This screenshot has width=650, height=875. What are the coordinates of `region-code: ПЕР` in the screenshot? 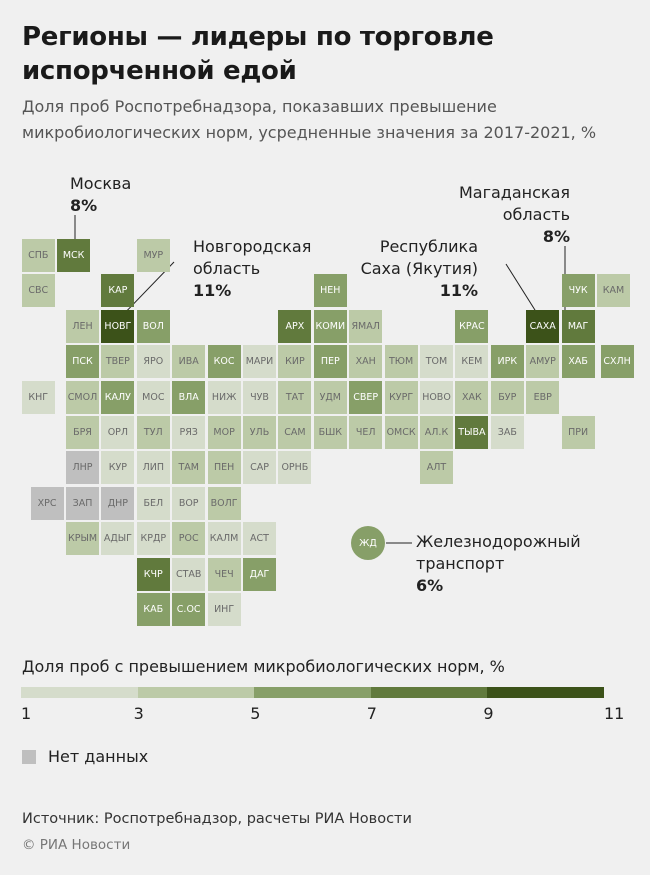 It's located at (330, 362).